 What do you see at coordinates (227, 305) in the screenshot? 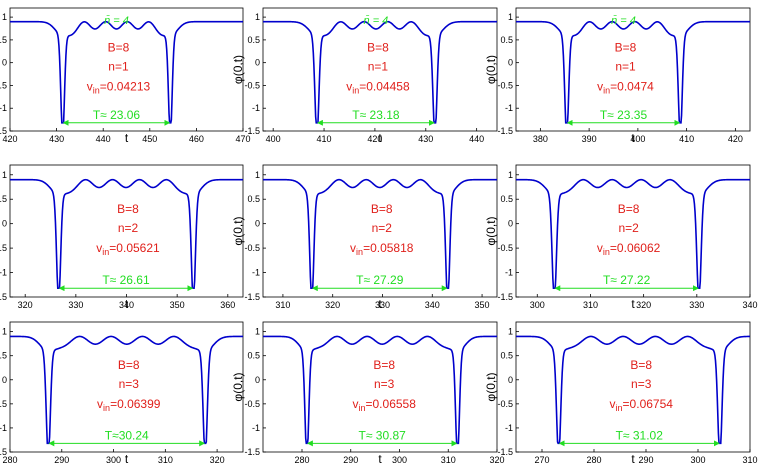
I see `x-tick-label: 360` at bounding box center [227, 305].